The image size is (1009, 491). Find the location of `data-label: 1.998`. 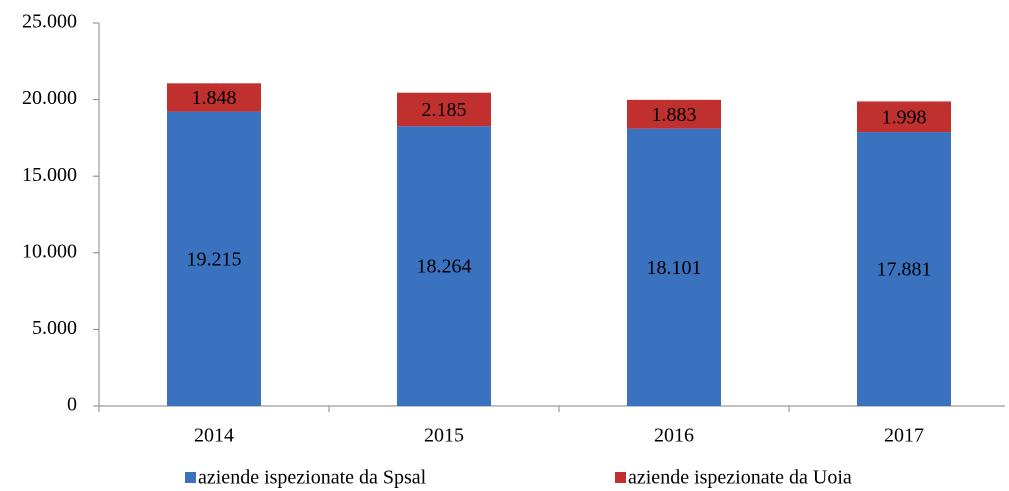

data-label: 1.998 is located at coordinates (904, 117).